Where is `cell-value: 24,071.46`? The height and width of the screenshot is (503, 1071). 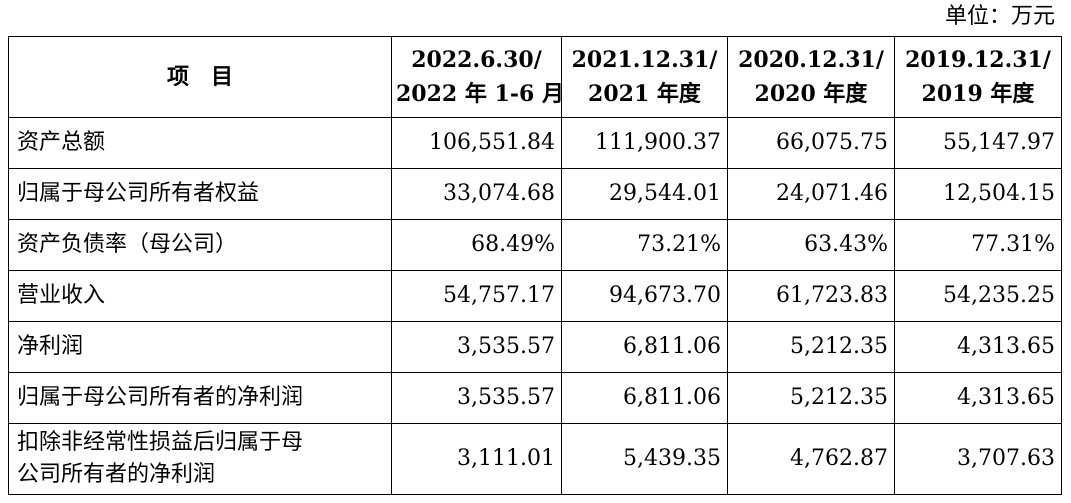 cell-value: 24,071.46 is located at coordinates (811, 194).